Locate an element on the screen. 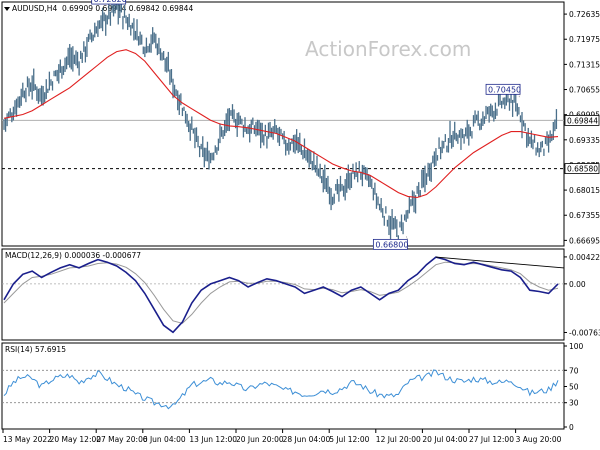 The width and height of the screenshot is (600, 450). x-tick-label: 20 May 12:00 is located at coordinates (76, 439).